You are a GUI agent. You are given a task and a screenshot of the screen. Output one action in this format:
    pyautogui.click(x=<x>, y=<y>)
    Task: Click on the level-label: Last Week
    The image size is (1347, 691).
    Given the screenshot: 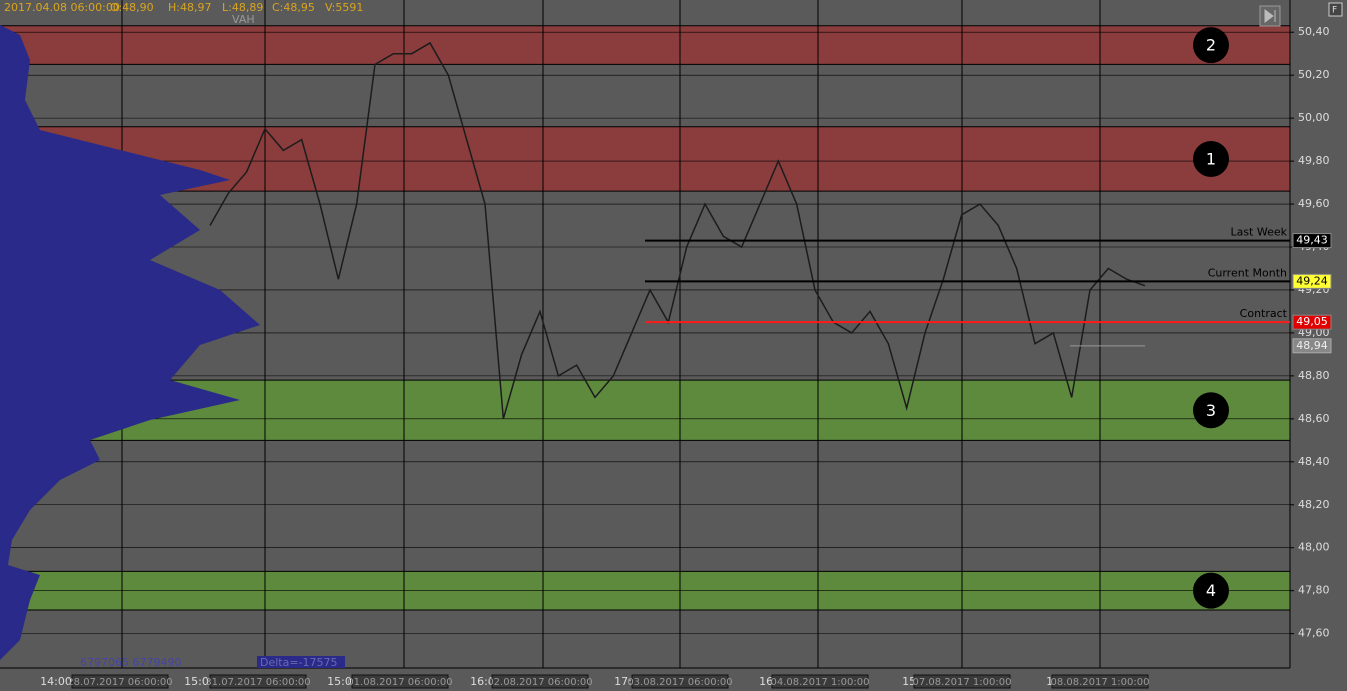 What is the action you would take?
    pyautogui.click(x=1258, y=232)
    